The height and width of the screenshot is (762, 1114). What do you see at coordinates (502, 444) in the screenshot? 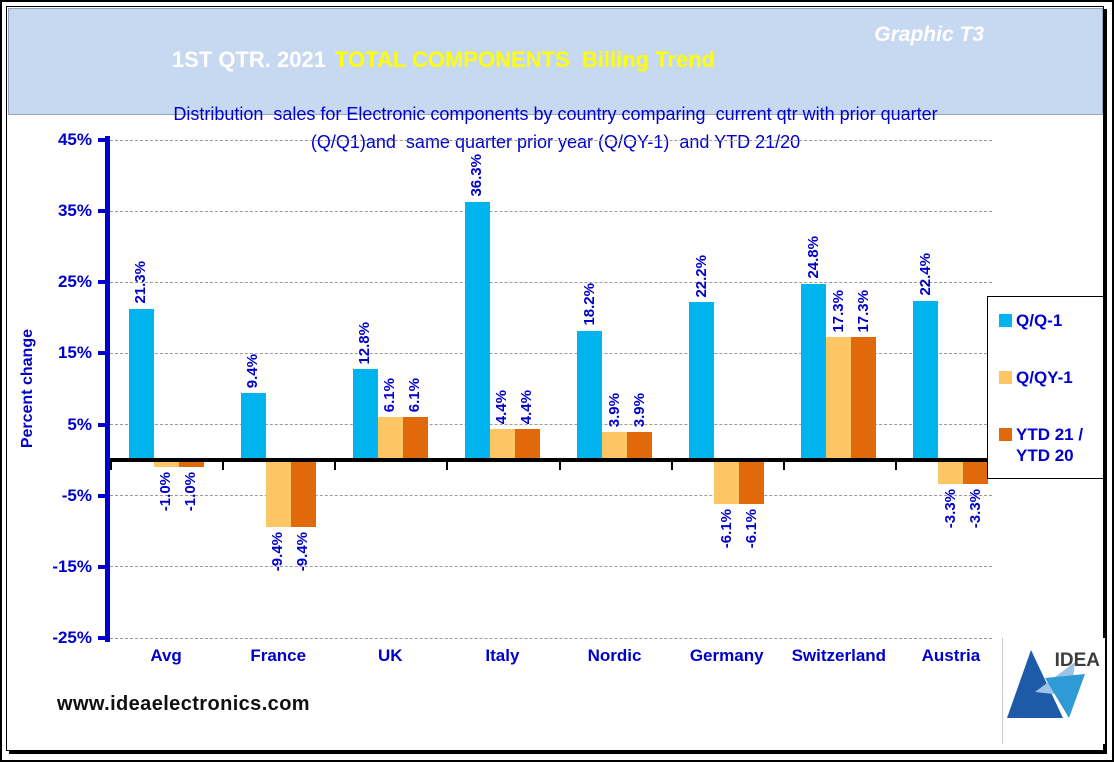
I see `bar-q-qy-1-italy` at bounding box center [502, 444].